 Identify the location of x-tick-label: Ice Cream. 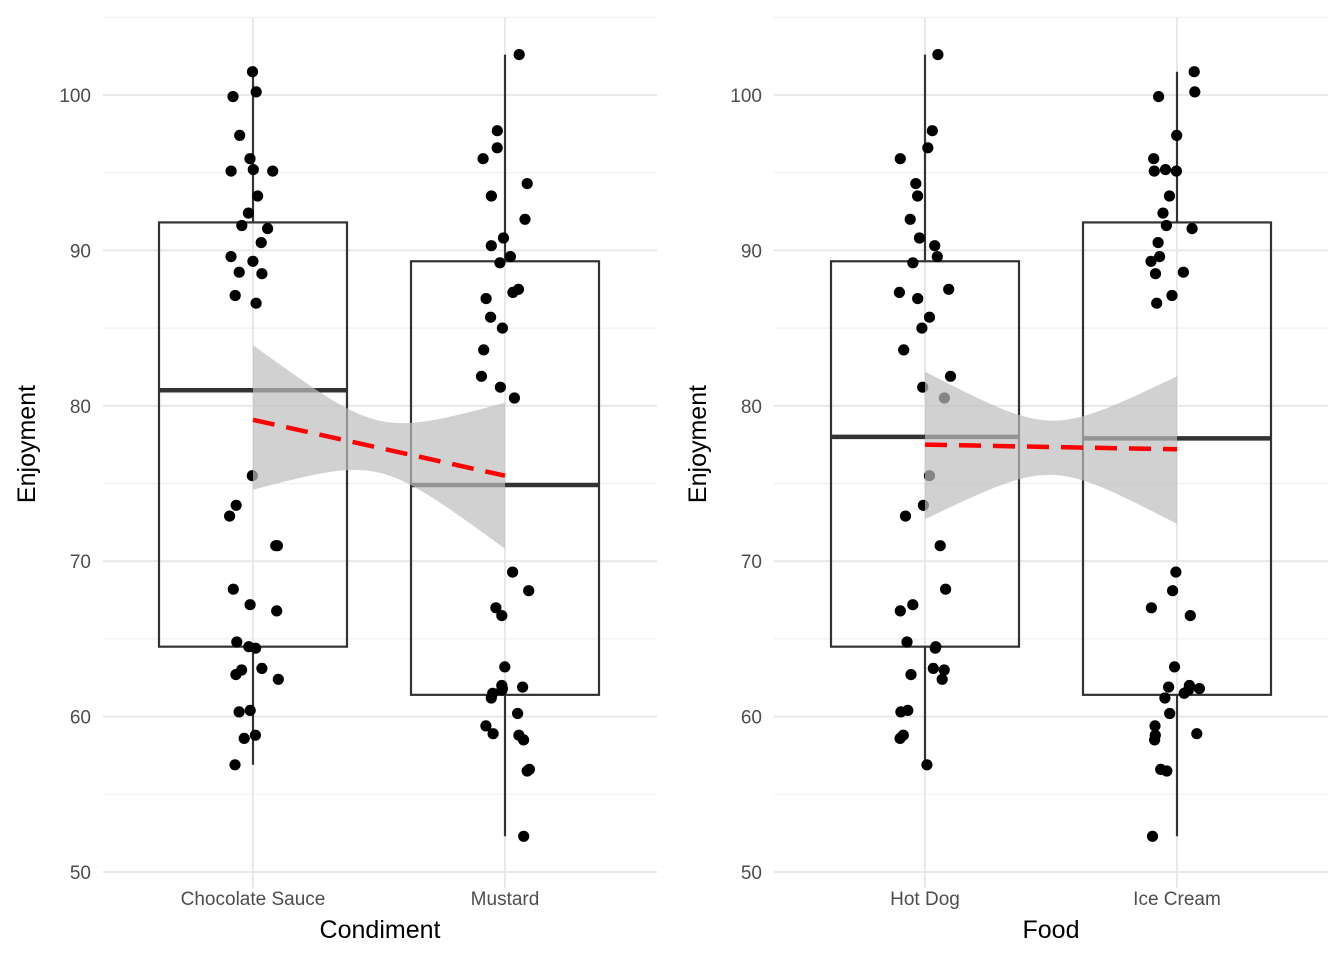
(1177, 899).